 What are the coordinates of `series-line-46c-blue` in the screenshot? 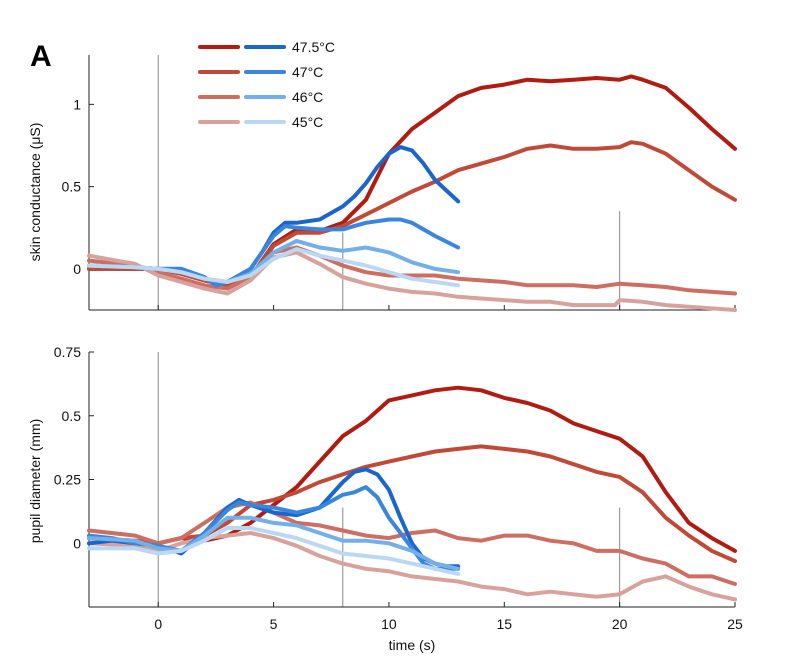 It's located at (274, 543).